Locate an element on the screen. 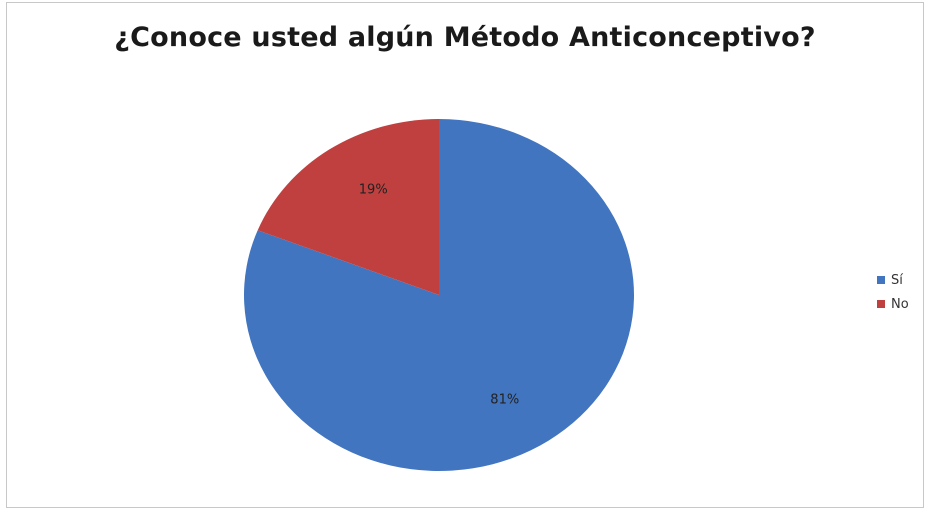 This screenshot has width=930, height=514. legend: Sí No is located at coordinates (893, 294).